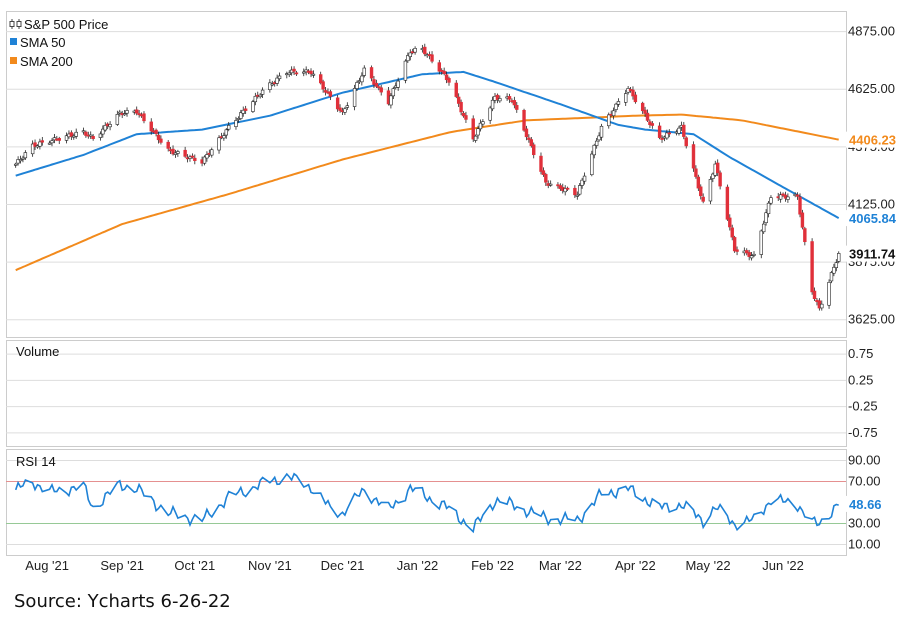 This screenshot has height=619, width=921. I want to click on legend-sma50-swatch, so click(13, 41).